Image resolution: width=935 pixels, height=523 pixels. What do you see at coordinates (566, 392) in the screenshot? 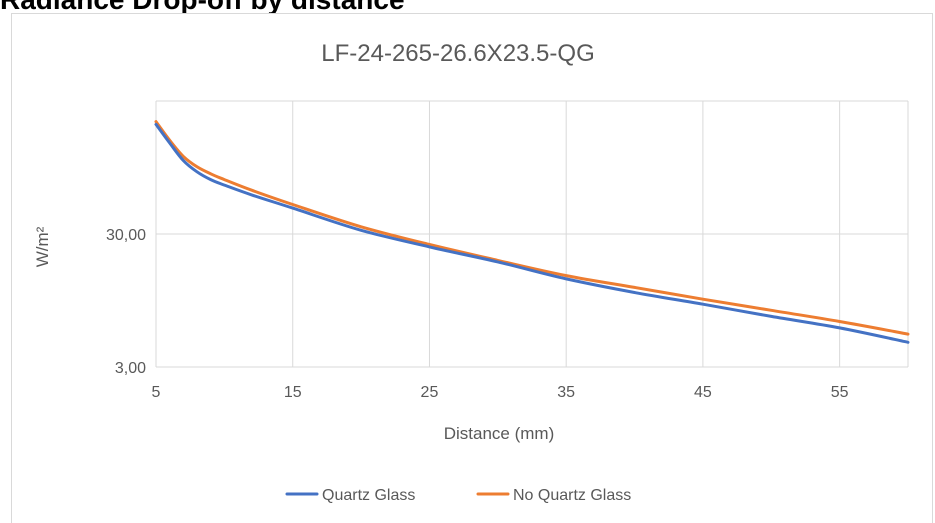
I see `x-tick-label: 35` at bounding box center [566, 392].